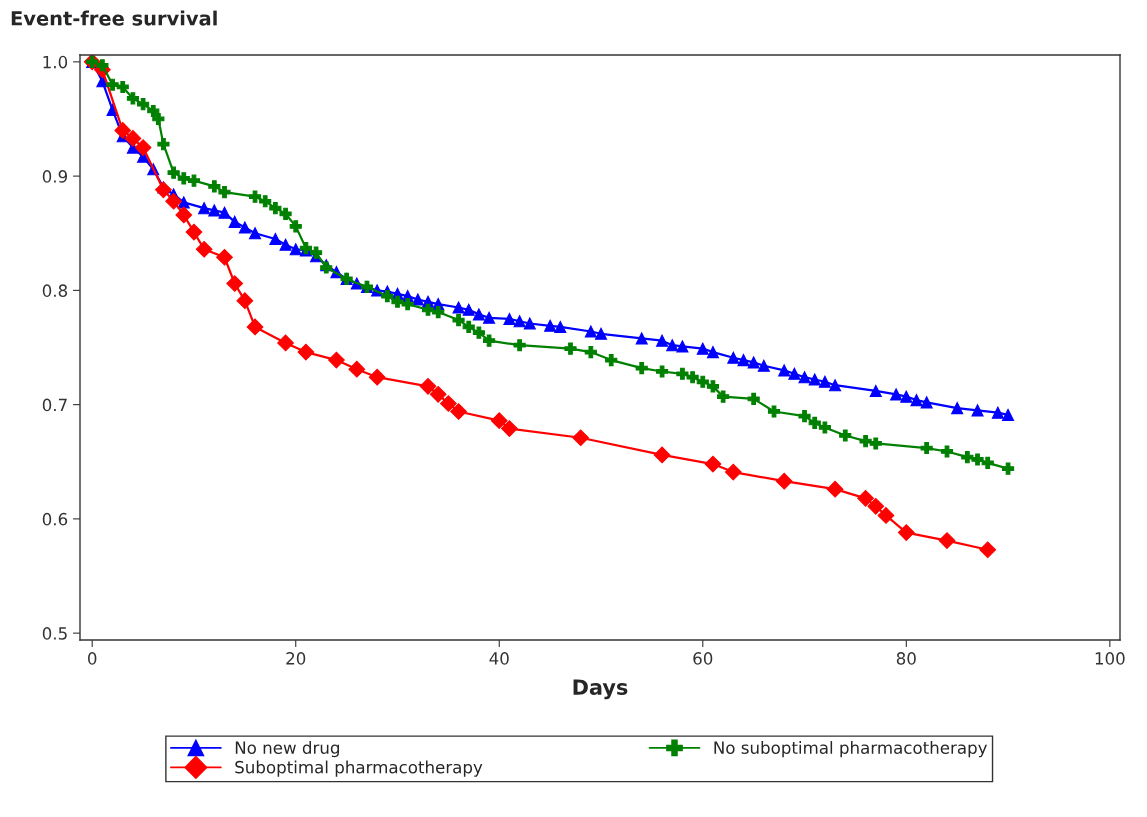  Describe the element at coordinates (499, 658) in the screenshot. I see `x-tick-label: 40` at that location.